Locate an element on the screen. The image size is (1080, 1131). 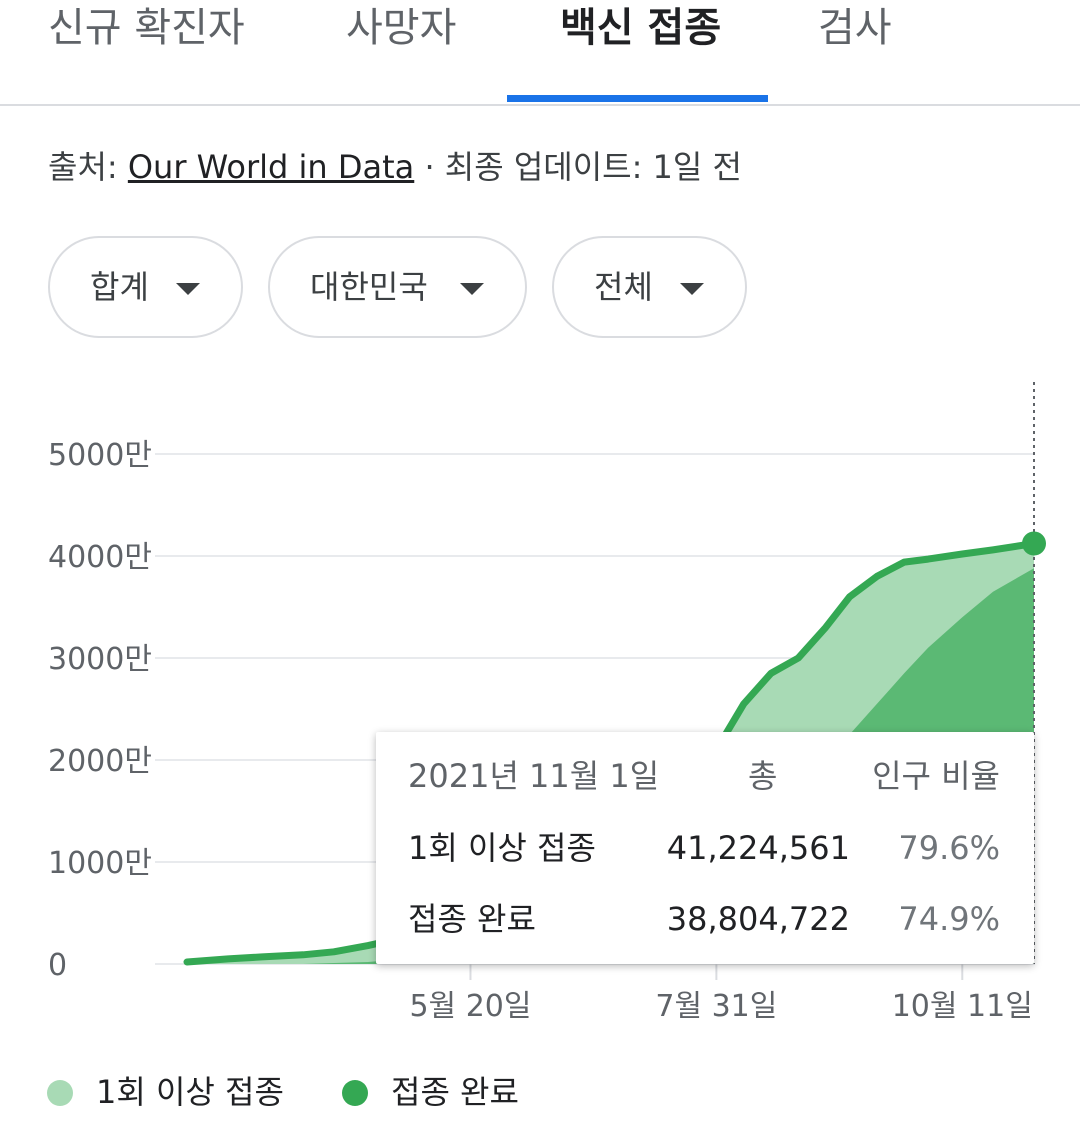
country-filter-dropdown: 대한민국 is located at coordinates (397, 287).